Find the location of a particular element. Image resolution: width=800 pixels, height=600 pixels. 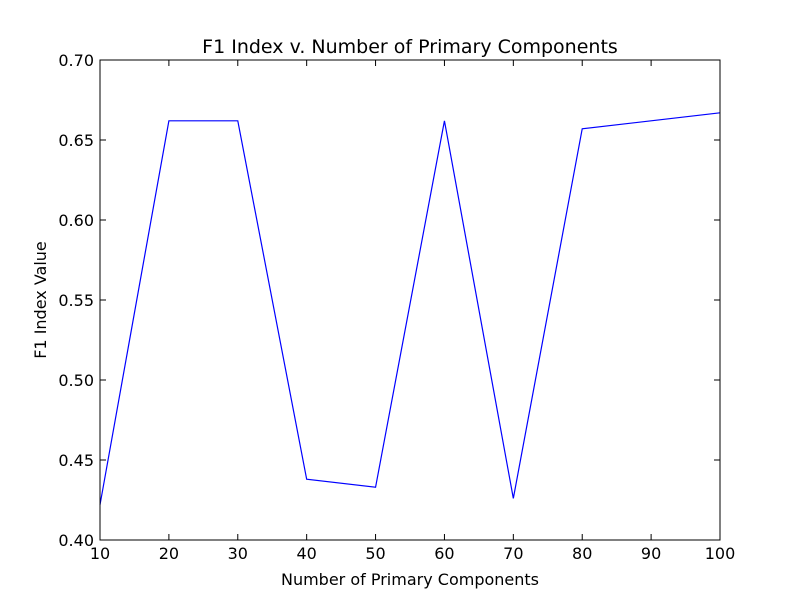

y-tick-label: 0.45 is located at coordinates (76, 460).